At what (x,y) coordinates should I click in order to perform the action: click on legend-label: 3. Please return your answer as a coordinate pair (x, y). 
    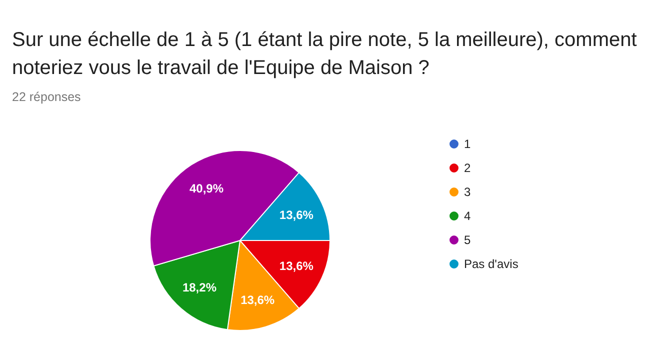
    Looking at the image, I should click on (467, 192).